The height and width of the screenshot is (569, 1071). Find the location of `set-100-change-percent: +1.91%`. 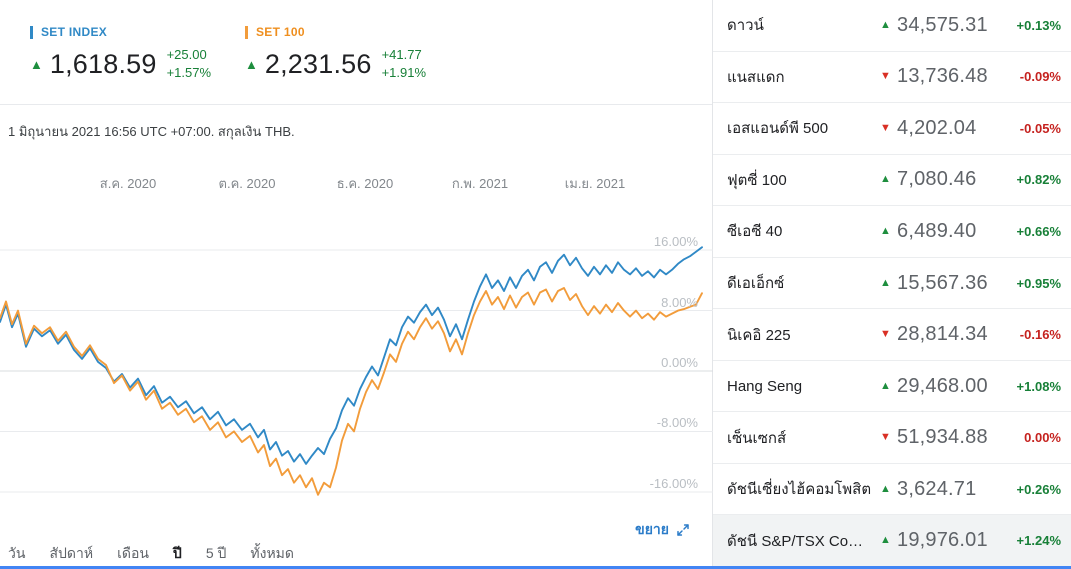

set-100-change-percent: +1.91% is located at coordinates (404, 72).